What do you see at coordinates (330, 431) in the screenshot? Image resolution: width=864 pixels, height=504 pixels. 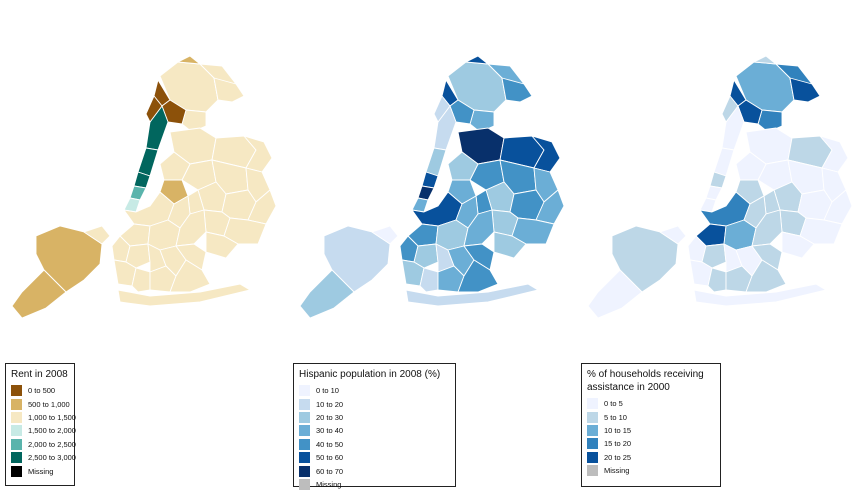 I see `legend-label: 30 to 40` at bounding box center [330, 431].